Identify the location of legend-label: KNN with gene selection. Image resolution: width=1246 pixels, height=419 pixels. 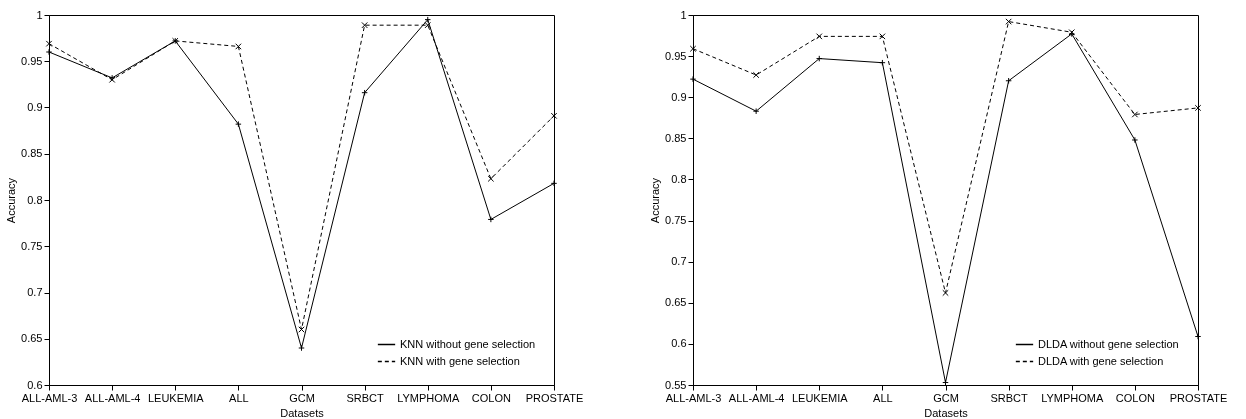
(460, 360).